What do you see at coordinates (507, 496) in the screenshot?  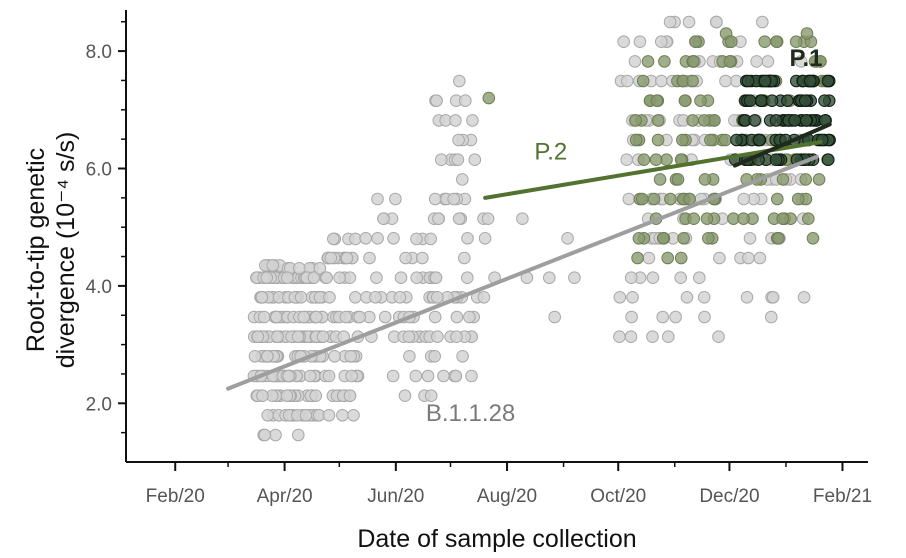 I see `x-tick-label: Aug/20` at bounding box center [507, 496].